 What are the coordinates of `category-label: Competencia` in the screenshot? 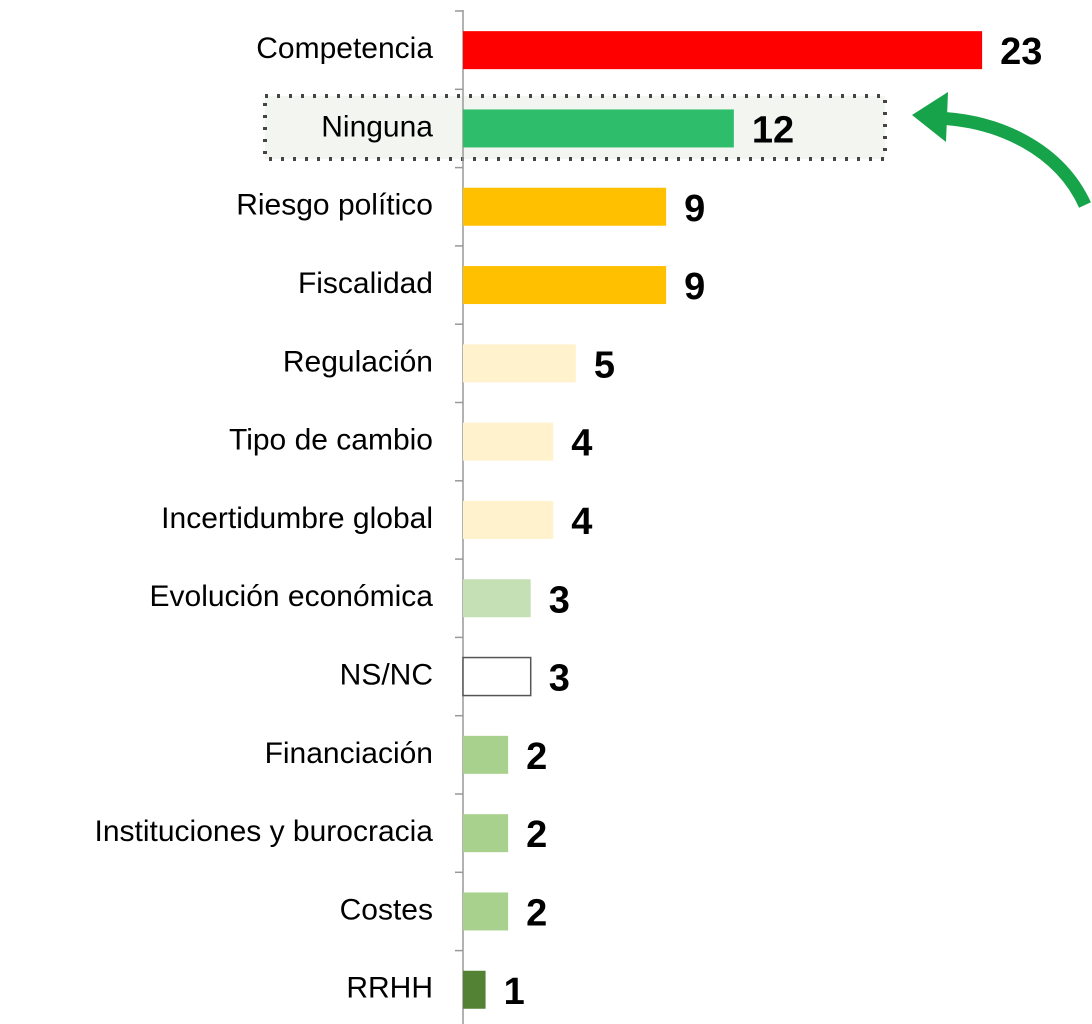 It's located at (344, 48).